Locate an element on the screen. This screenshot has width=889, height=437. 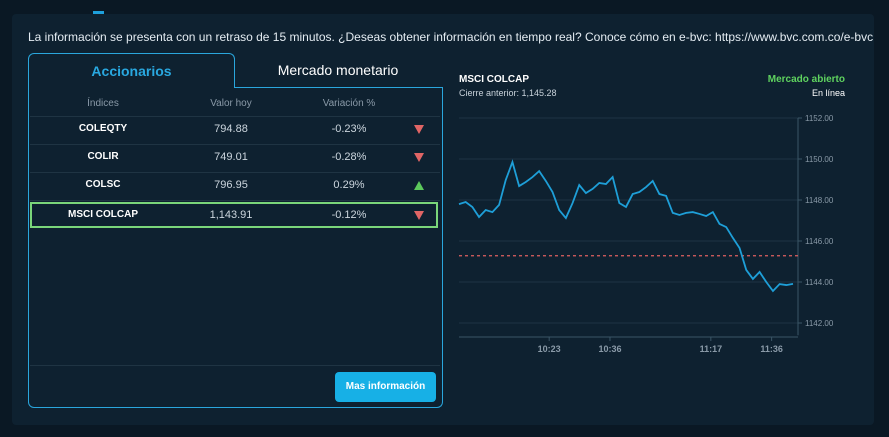
y-tick-label: 1144.00 is located at coordinates (819, 282).